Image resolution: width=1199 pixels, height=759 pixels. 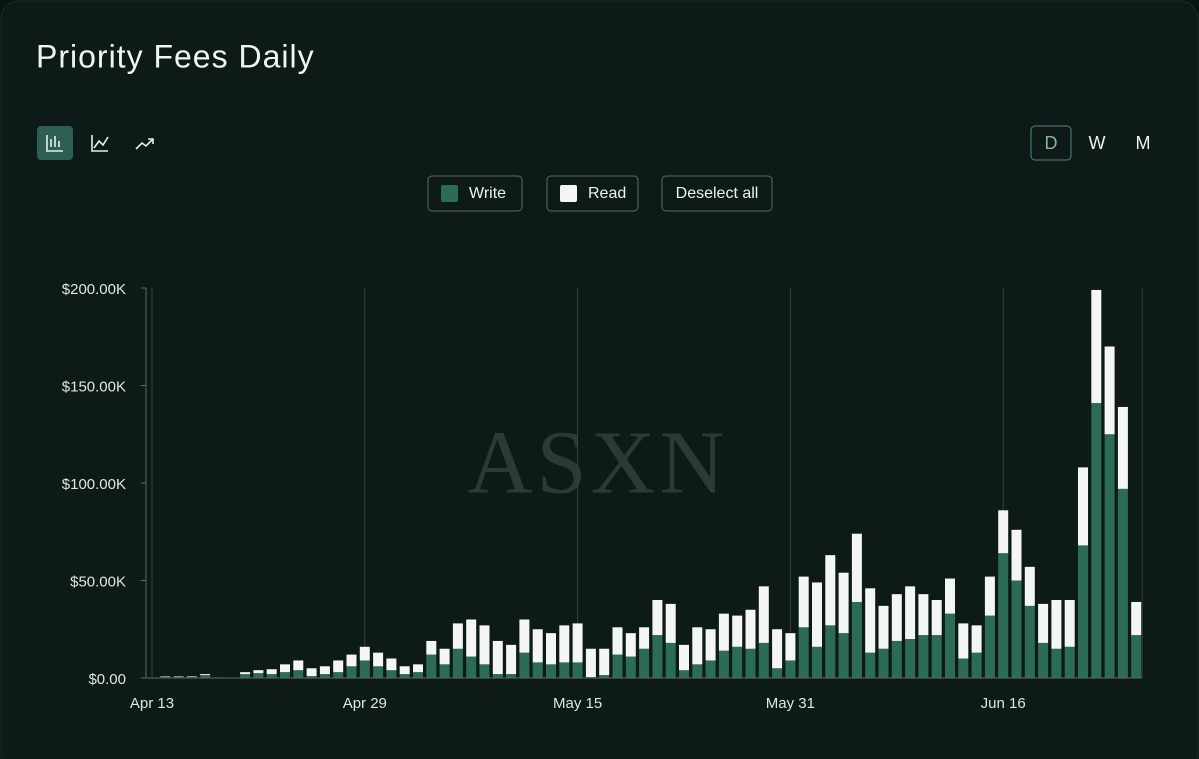 What do you see at coordinates (1143, 143) in the screenshot?
I see `period-button: M` at bounding box center [1143, 143].